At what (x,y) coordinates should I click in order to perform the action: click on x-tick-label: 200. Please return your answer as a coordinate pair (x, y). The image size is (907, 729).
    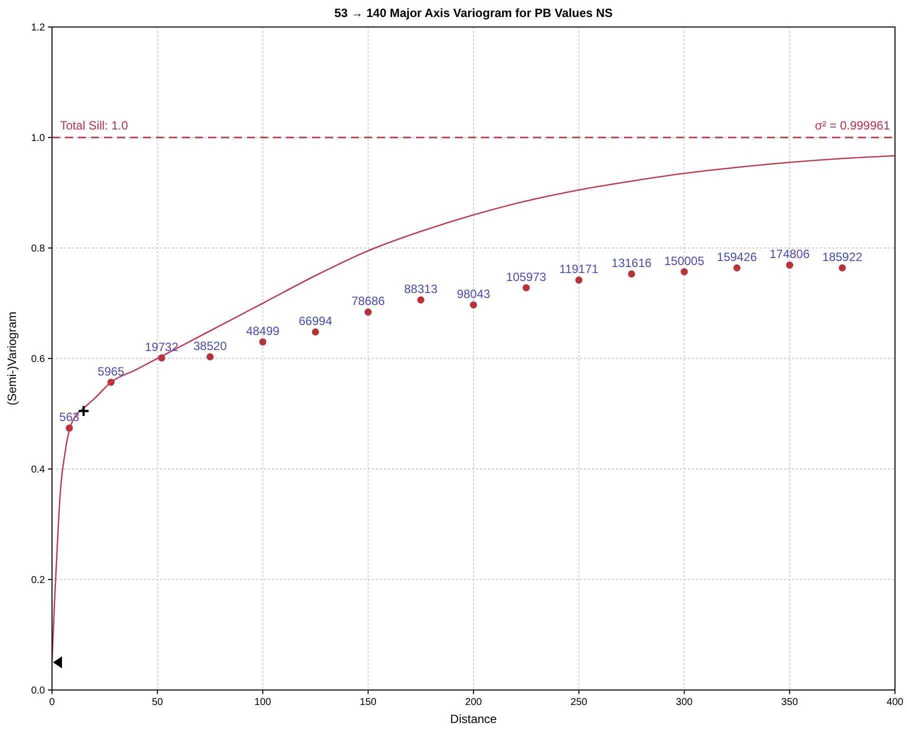
    Looking at the image, I should click on (473, 702).